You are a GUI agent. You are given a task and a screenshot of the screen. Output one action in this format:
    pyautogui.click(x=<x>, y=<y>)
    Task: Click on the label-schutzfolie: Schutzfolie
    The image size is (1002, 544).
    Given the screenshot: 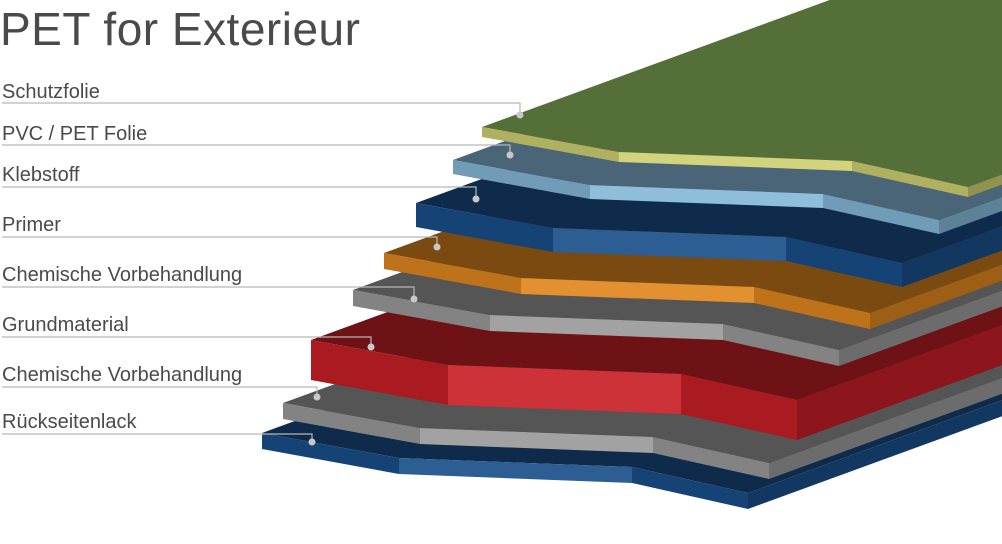 What is the action you would take?
    pyautogui.click(x=51, y=92)
    